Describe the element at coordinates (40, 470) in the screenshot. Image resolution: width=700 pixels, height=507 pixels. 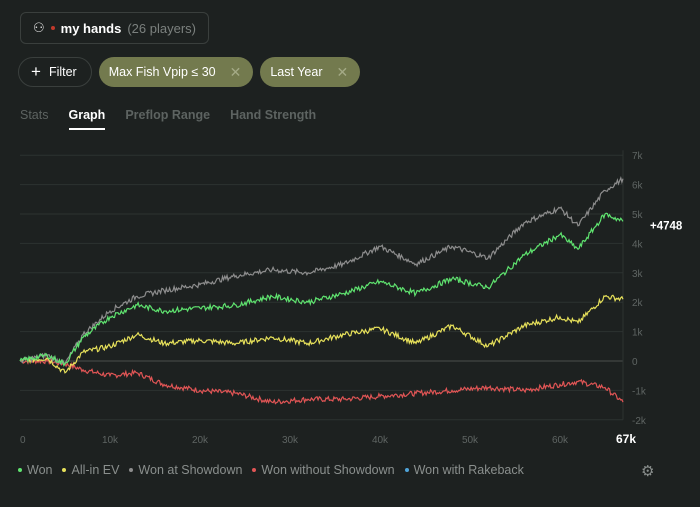
I see `legend-label: Won` at that location.